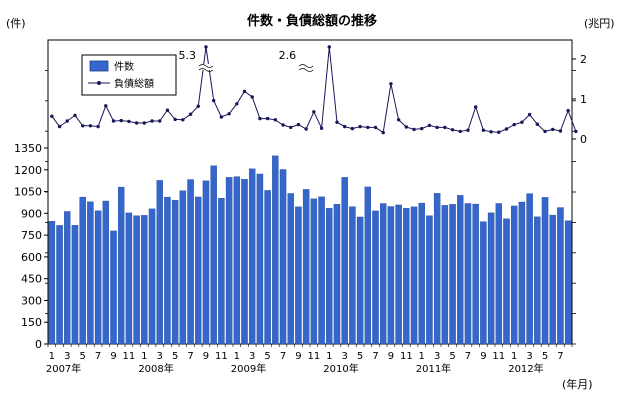 The width and height of the screenshot is (640, 400). Describe the element at coordinates (288, 55) in the screenshot. I see `annotation-label: 2.6` at that location.